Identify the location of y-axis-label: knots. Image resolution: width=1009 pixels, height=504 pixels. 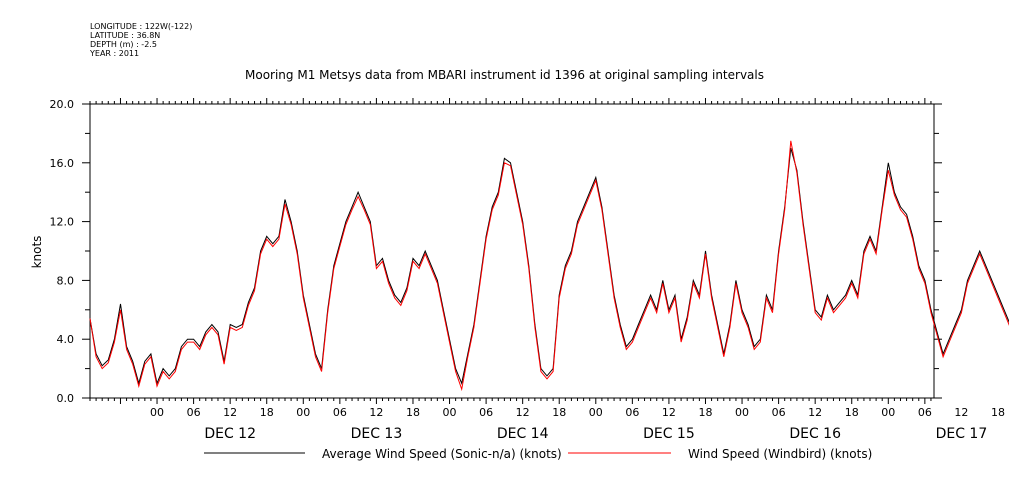
(37, 252).